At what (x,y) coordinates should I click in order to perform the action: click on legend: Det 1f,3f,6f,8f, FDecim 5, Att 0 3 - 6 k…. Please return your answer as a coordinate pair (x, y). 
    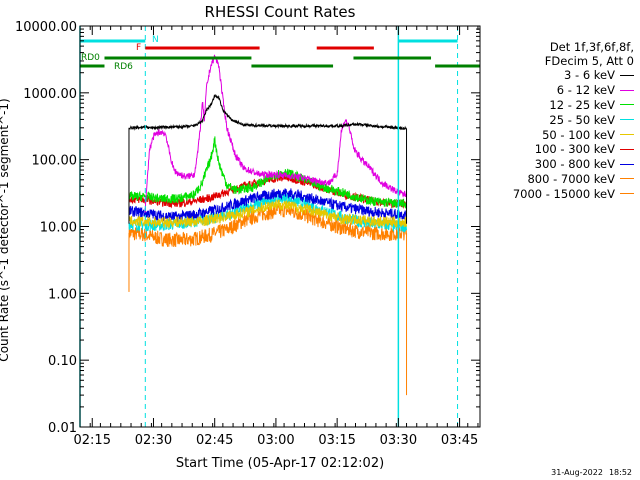
    Looking at the image, I should click on (571, 120).